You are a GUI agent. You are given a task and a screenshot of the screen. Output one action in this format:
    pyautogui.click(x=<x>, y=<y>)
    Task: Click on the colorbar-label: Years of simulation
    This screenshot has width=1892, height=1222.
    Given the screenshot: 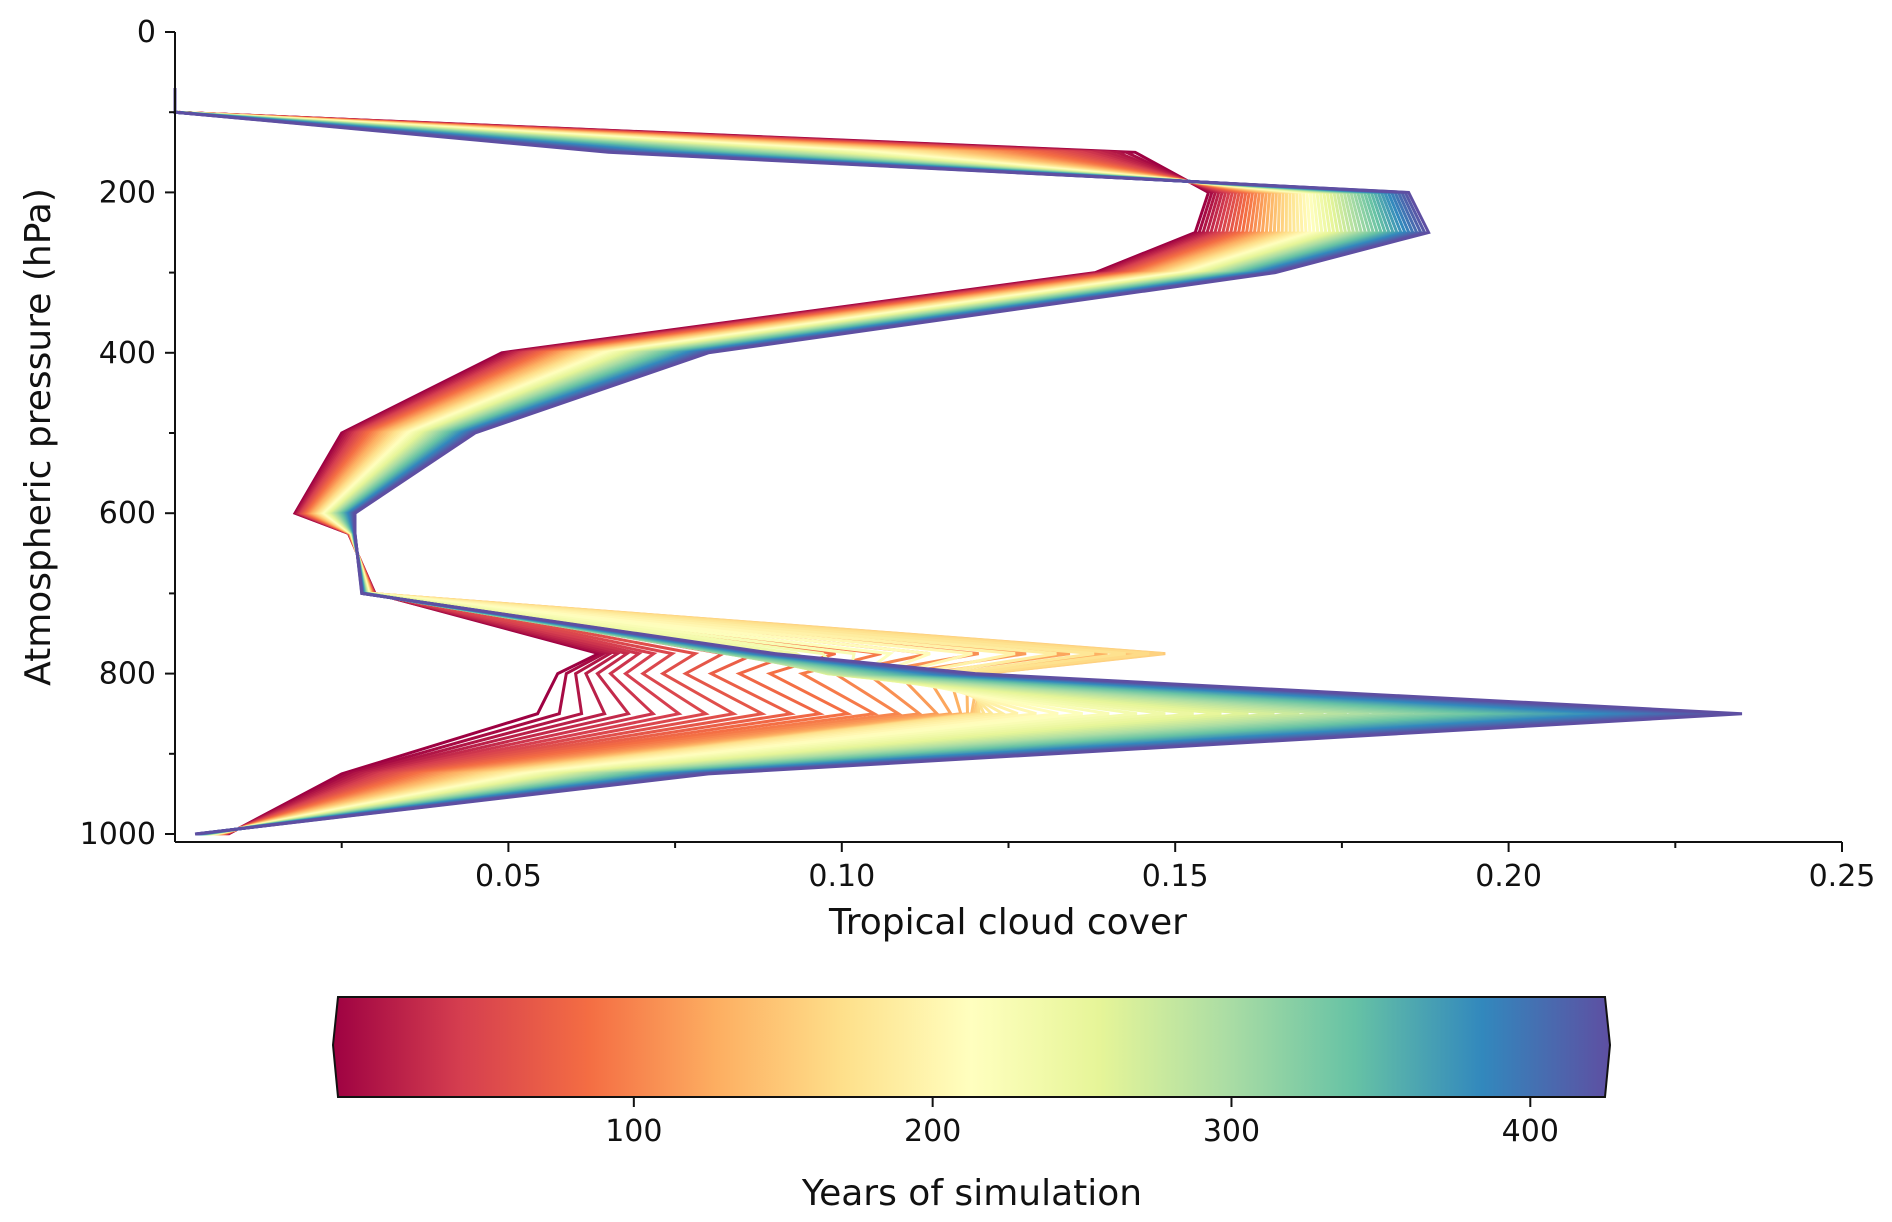 What is the action you would take?
    pyautogui.click(x=971, y=1193)
    